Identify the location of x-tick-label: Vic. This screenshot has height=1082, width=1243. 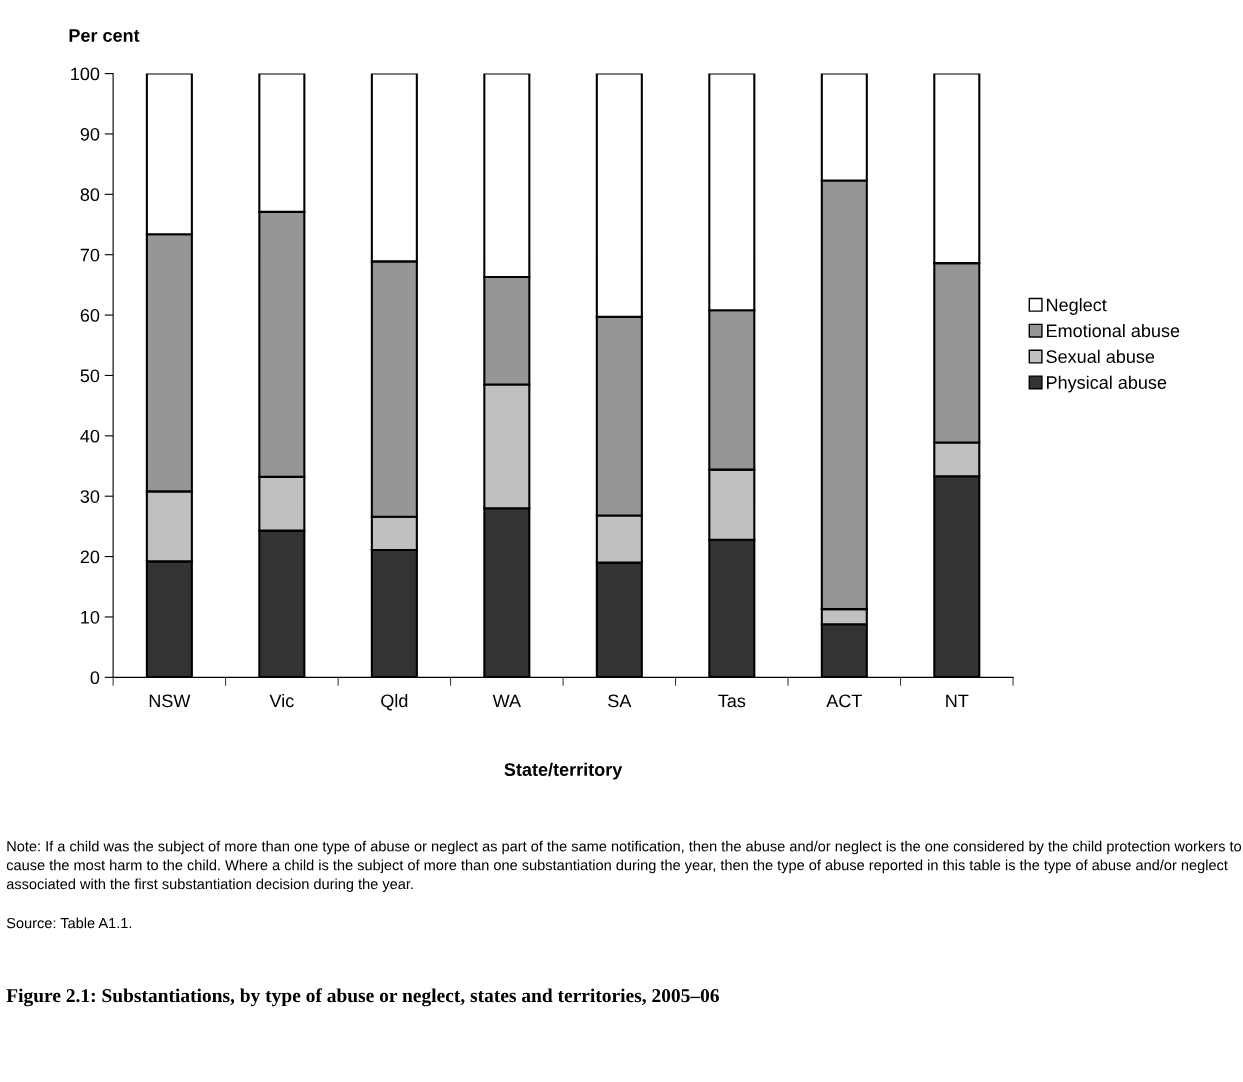
(281, 701).